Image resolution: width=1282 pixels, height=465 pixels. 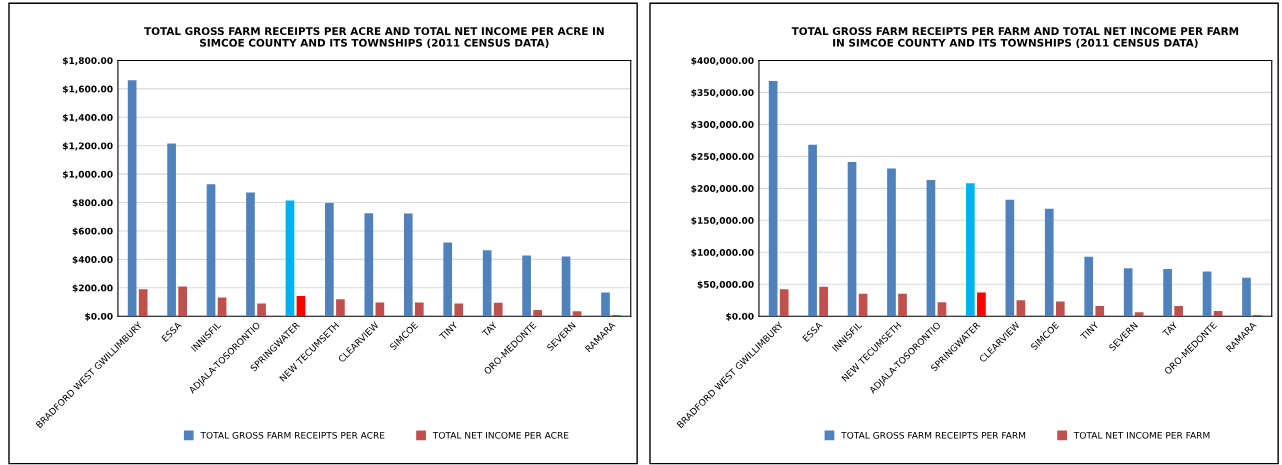 I want to click on y-tick-label: $150,000.00, so click(x=722, y=221).